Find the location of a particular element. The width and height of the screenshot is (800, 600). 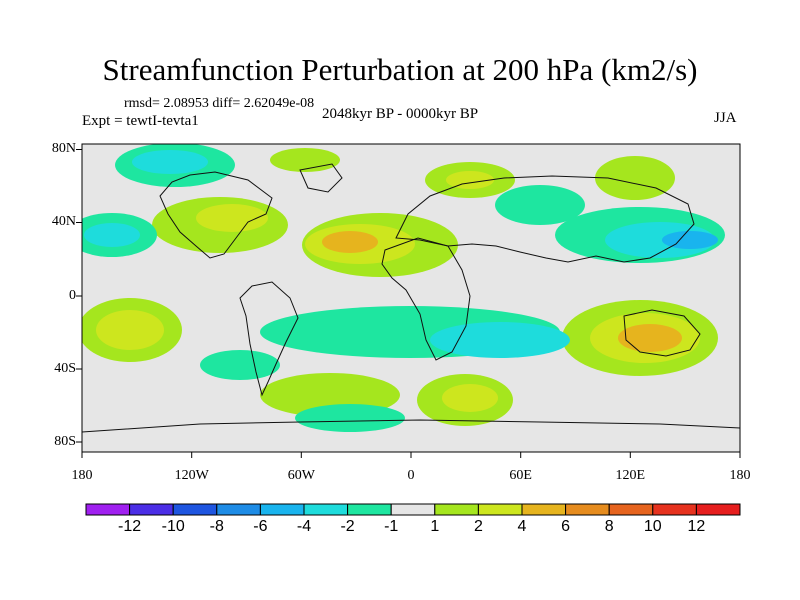

colorbar-label: -12 is located at coordinates (130, 526).